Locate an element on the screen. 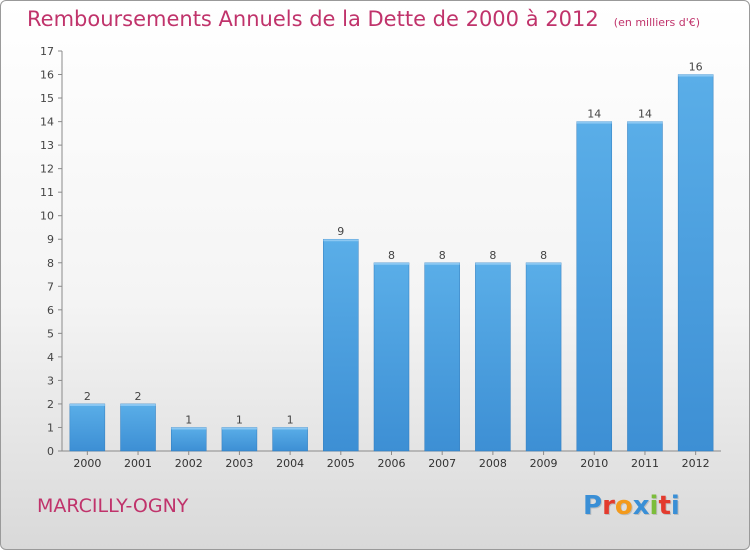 Image resolution: width=750 pixels, height=550 pixels. x-tick-label: 2006 is located at coordinates (392, 463).